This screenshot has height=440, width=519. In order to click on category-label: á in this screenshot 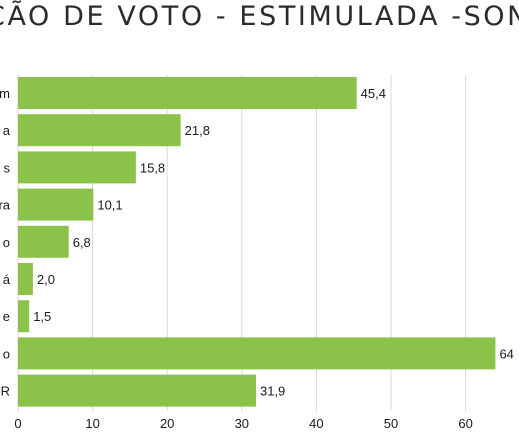, I will do `click(7, 279)`.